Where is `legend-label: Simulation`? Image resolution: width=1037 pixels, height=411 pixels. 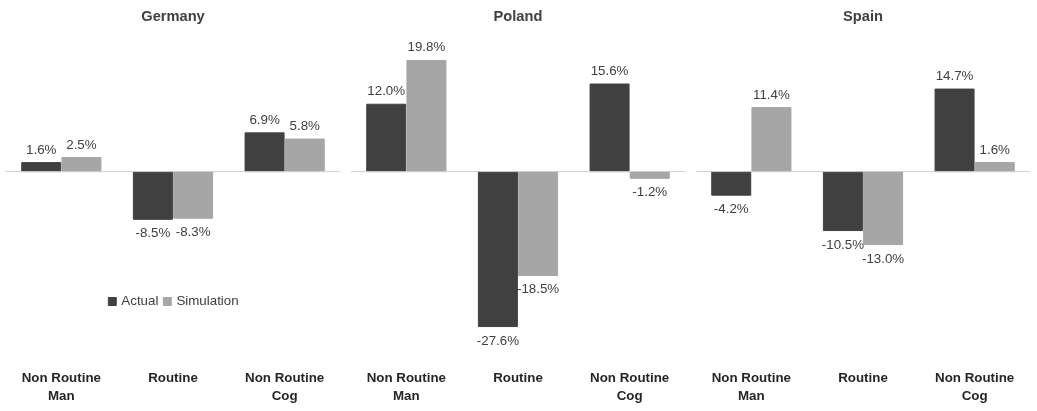
legend-label: Simulation is located at coordinates (207, 300).